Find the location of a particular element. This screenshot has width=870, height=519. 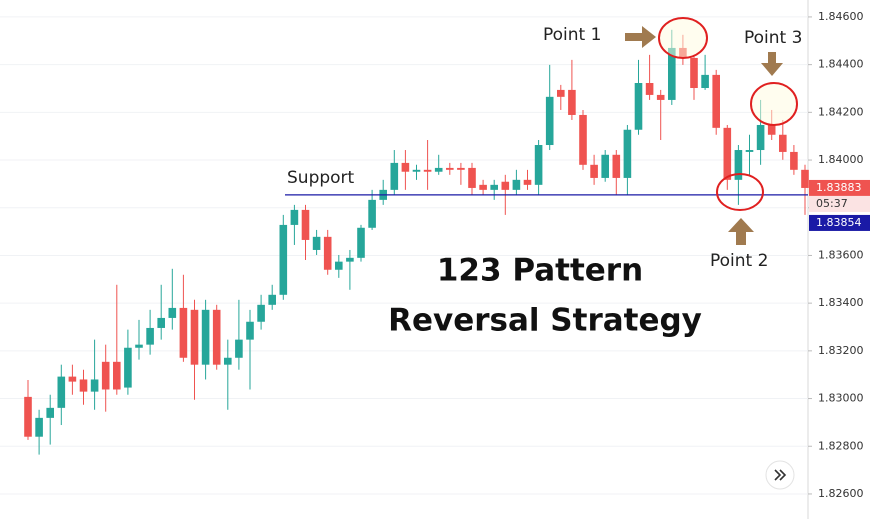

arrow-point2 is located at coordinates (741, 231).